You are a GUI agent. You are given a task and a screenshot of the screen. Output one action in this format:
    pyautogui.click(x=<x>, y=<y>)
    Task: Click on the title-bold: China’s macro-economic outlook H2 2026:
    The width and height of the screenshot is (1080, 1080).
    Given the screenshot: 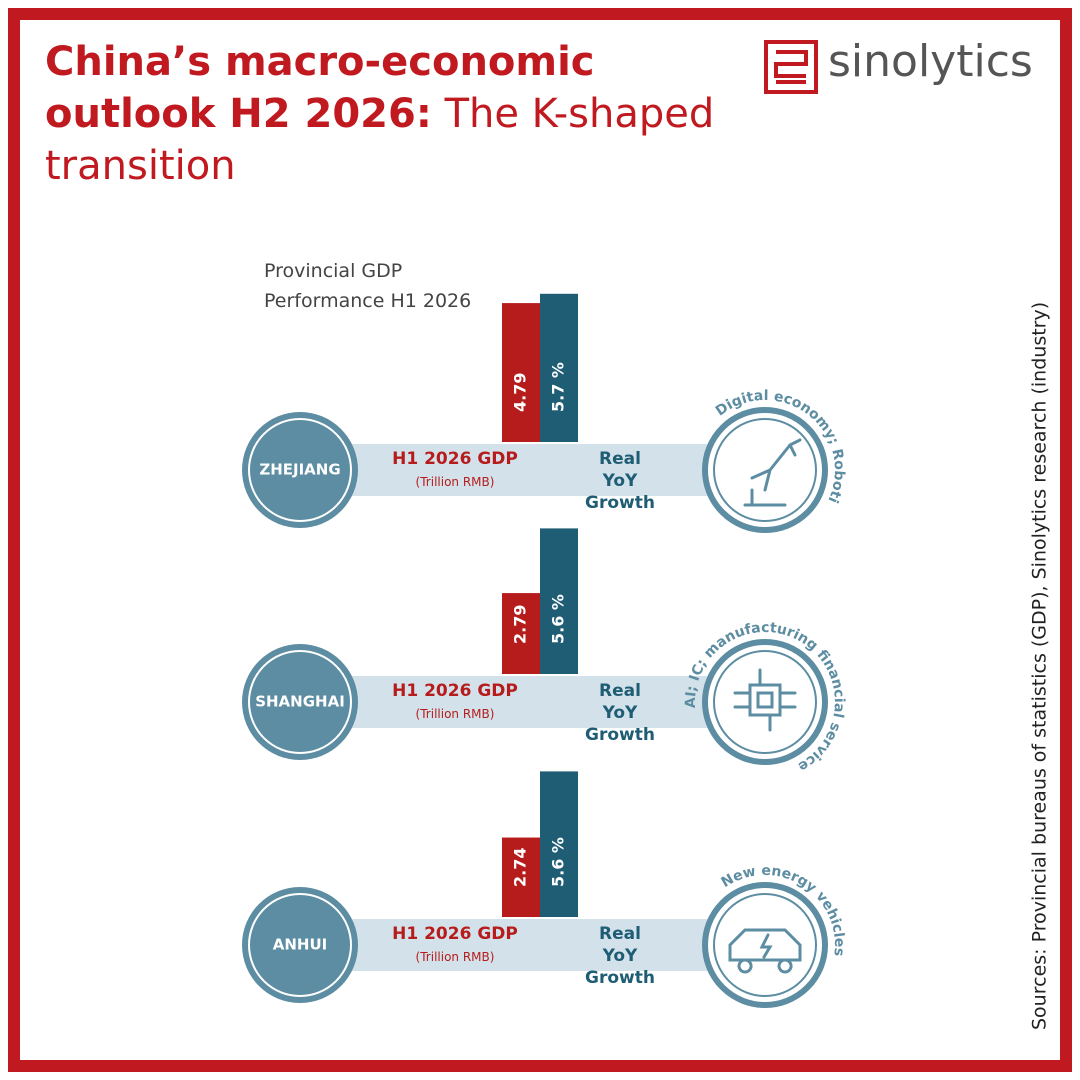 What is the action you would take?
    pyautogui.click(x=320, y=88)
    